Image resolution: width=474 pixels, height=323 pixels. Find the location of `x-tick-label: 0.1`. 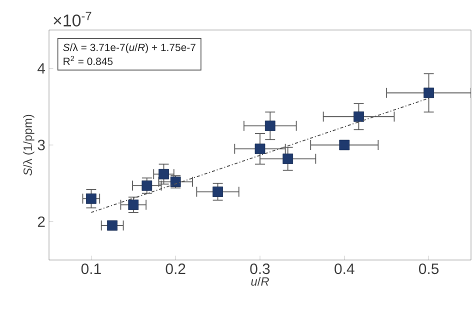

x-tick-label: 0.1 is located at coordinates (91, 269).